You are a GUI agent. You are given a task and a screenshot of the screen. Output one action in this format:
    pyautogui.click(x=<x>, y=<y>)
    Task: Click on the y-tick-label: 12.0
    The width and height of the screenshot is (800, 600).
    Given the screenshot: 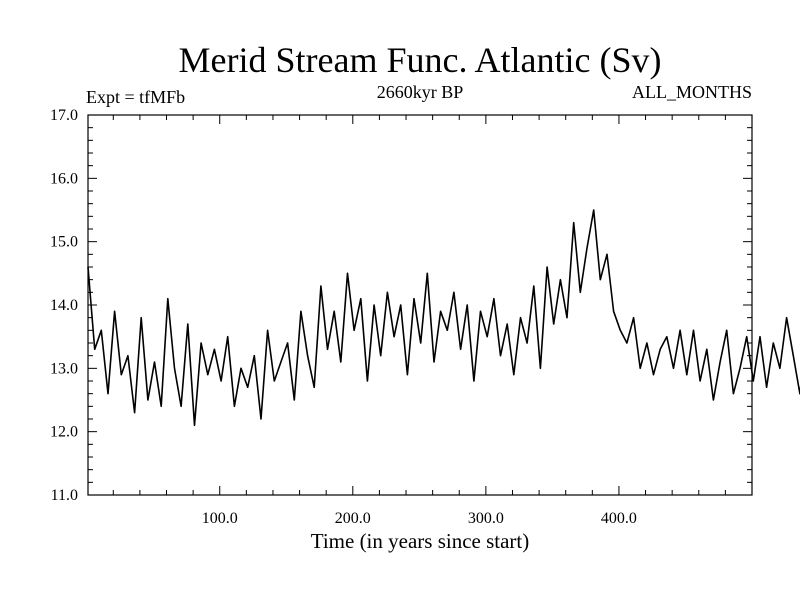 What is the action you would take?
    pyautogui.click(x=64, y=432)
    